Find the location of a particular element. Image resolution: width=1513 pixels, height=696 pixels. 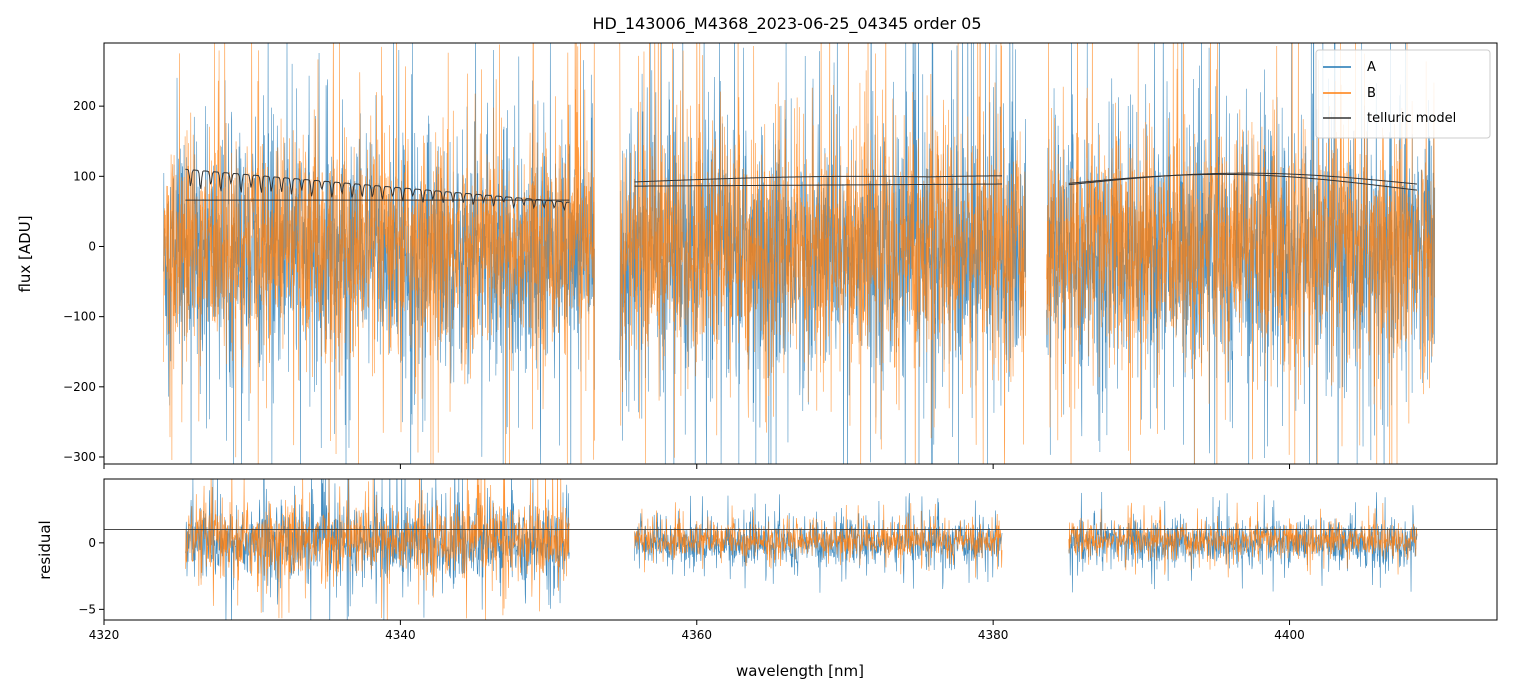

y-tick-label: −200 is located at coordinates (79, 387).